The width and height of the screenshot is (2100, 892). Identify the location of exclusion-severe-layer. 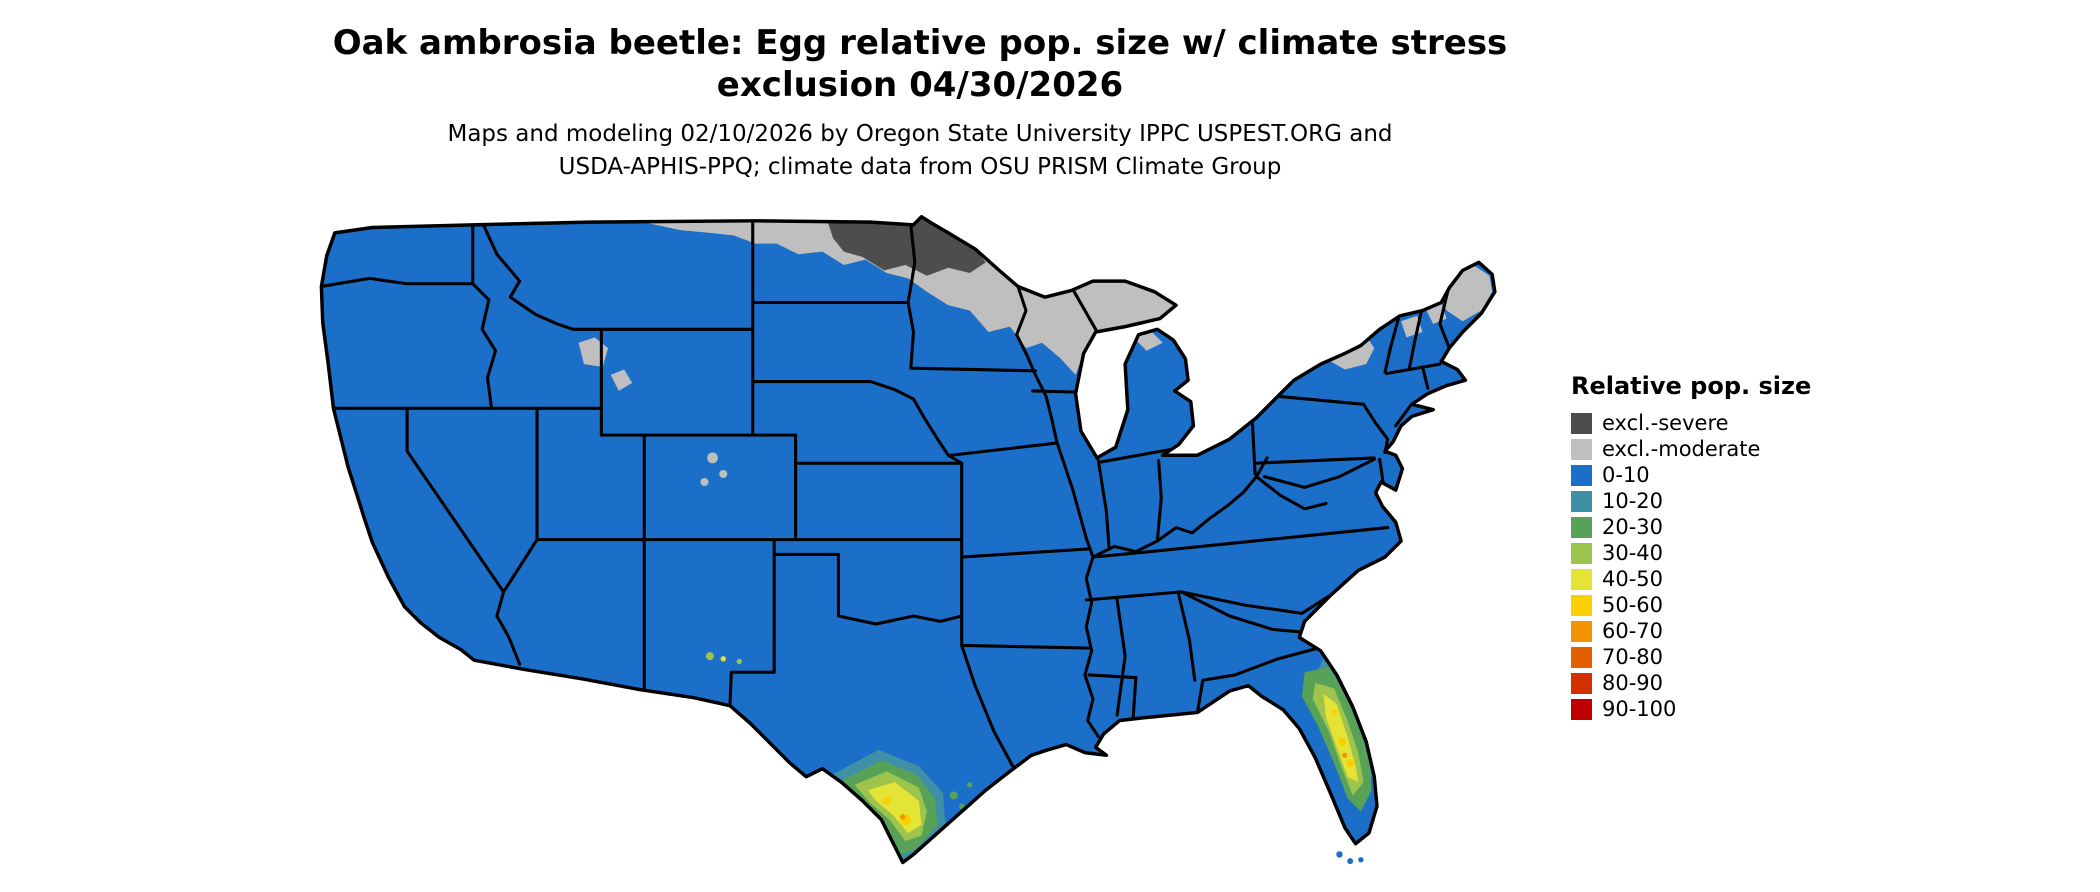
(906, 246).